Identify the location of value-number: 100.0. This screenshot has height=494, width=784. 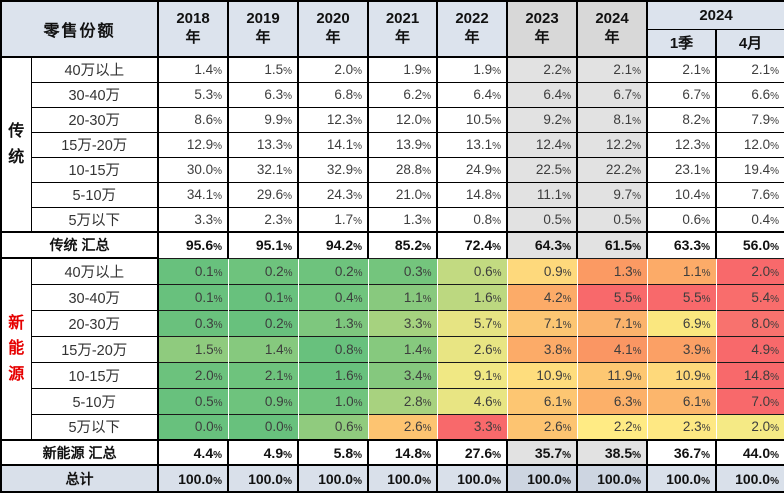
(545, 478).